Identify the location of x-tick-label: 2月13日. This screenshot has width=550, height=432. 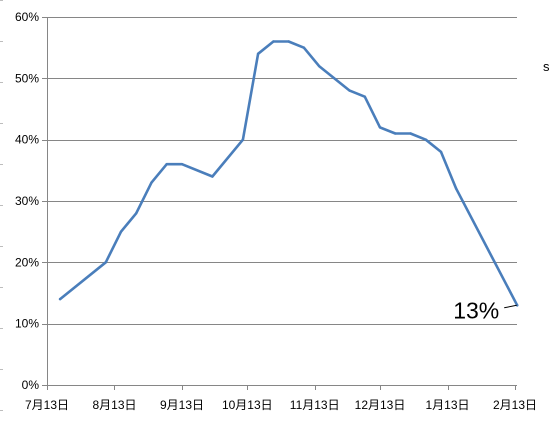
(515, 405).